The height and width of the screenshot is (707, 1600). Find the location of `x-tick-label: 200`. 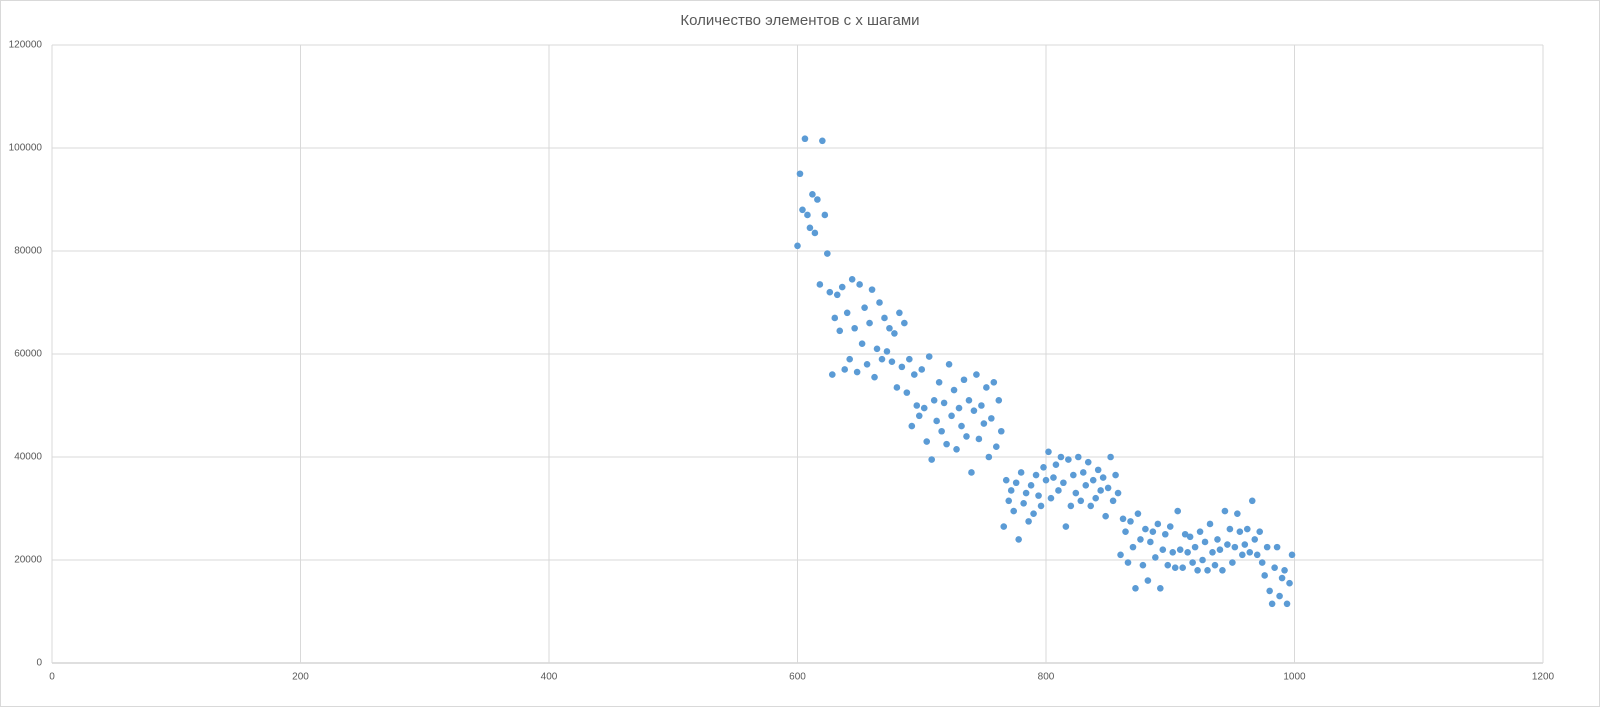

x-tick-label: 200 is located at coordinates (300, 677).